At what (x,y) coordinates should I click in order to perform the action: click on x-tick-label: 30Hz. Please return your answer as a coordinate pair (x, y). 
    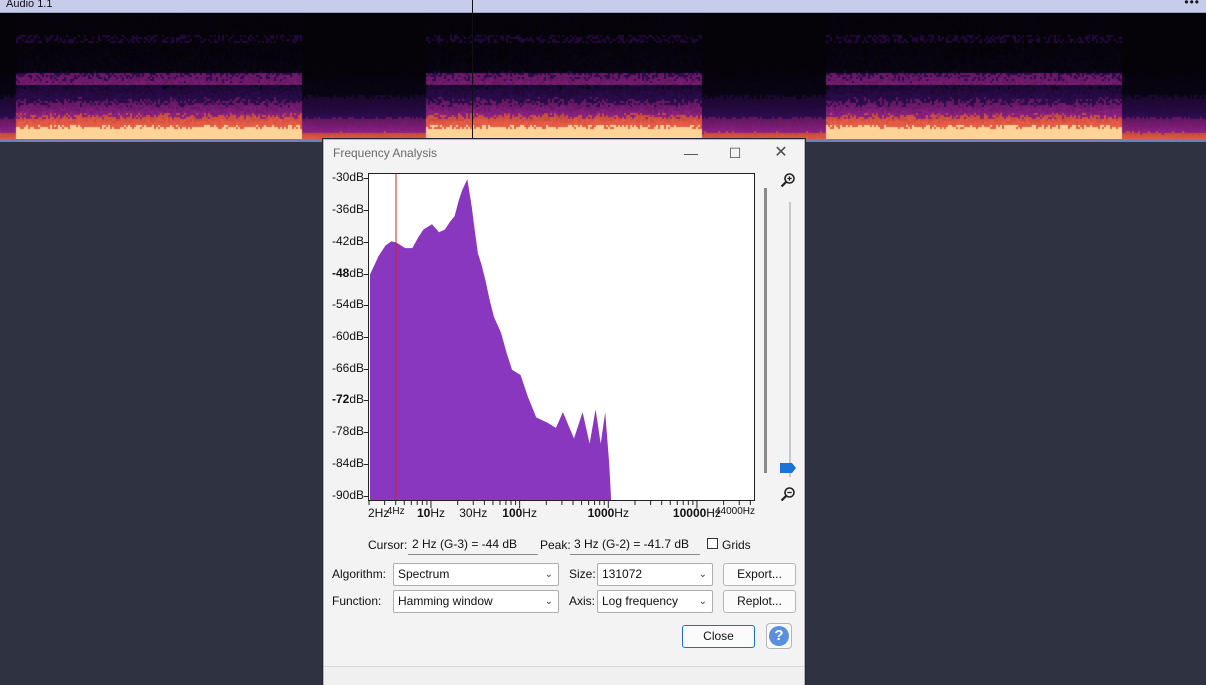
    Looking at the image, I should click on (473, 513).